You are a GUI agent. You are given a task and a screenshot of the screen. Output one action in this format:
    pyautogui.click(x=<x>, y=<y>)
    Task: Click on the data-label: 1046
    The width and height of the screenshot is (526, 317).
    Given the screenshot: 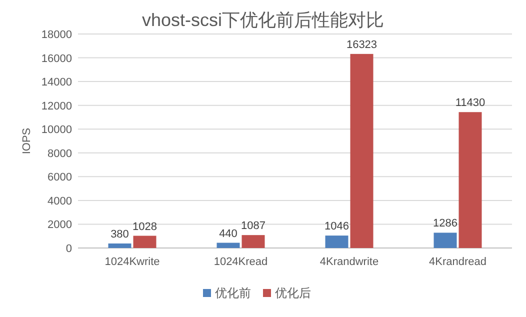 What is the action you would take?
    pyautogui.click(x=336, y=226)
    